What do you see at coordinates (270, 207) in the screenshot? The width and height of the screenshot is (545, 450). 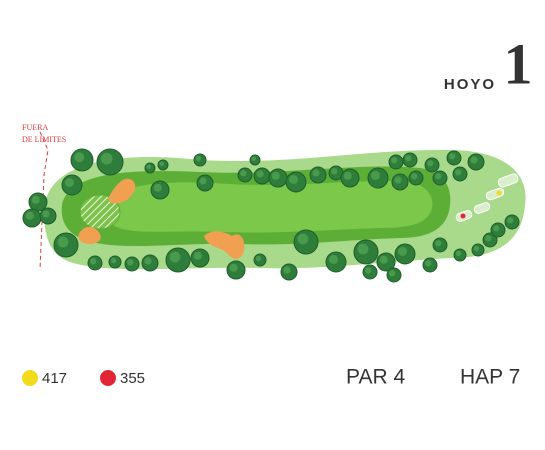 I see `fairway` at bounding box center [270, 207].